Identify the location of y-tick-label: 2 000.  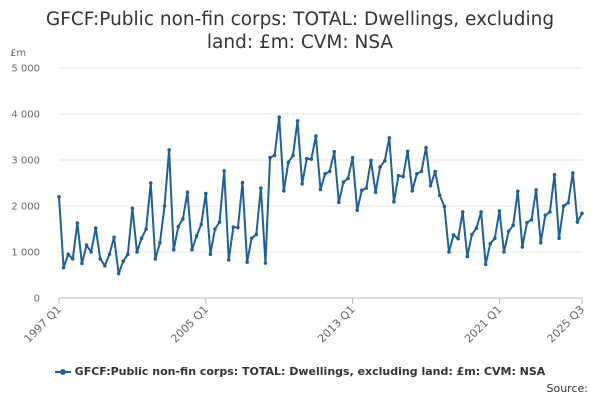
(25, 207).